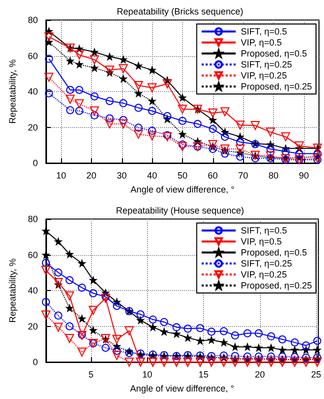 The height and width of the screenshot is (399, 324). Describe the element at coordinates (203, 375) in the screenshot. I see `x-tick-label: 15` at that location.